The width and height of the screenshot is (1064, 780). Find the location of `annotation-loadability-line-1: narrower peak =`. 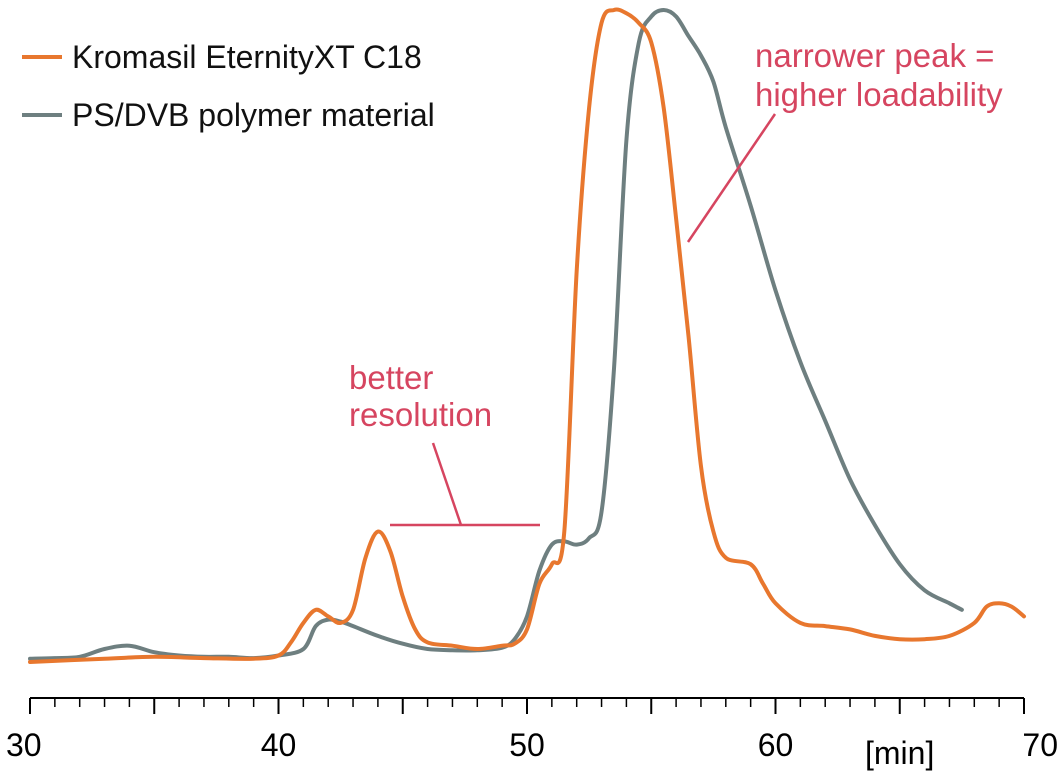

annotation-loadability-line-1: narrower peak = is located at coordinates (874, 55).